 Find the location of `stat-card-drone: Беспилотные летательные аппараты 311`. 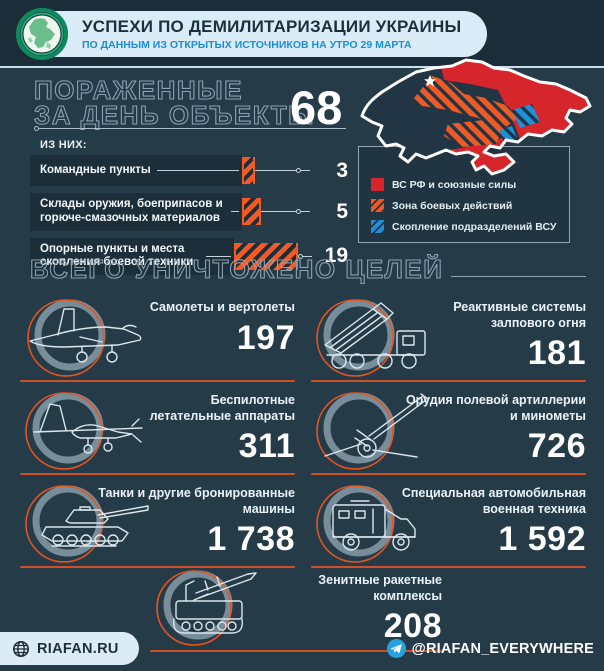

stat-card-drone: Беспилотные летательные аппараты 311 is located at coordinates (157, 429).